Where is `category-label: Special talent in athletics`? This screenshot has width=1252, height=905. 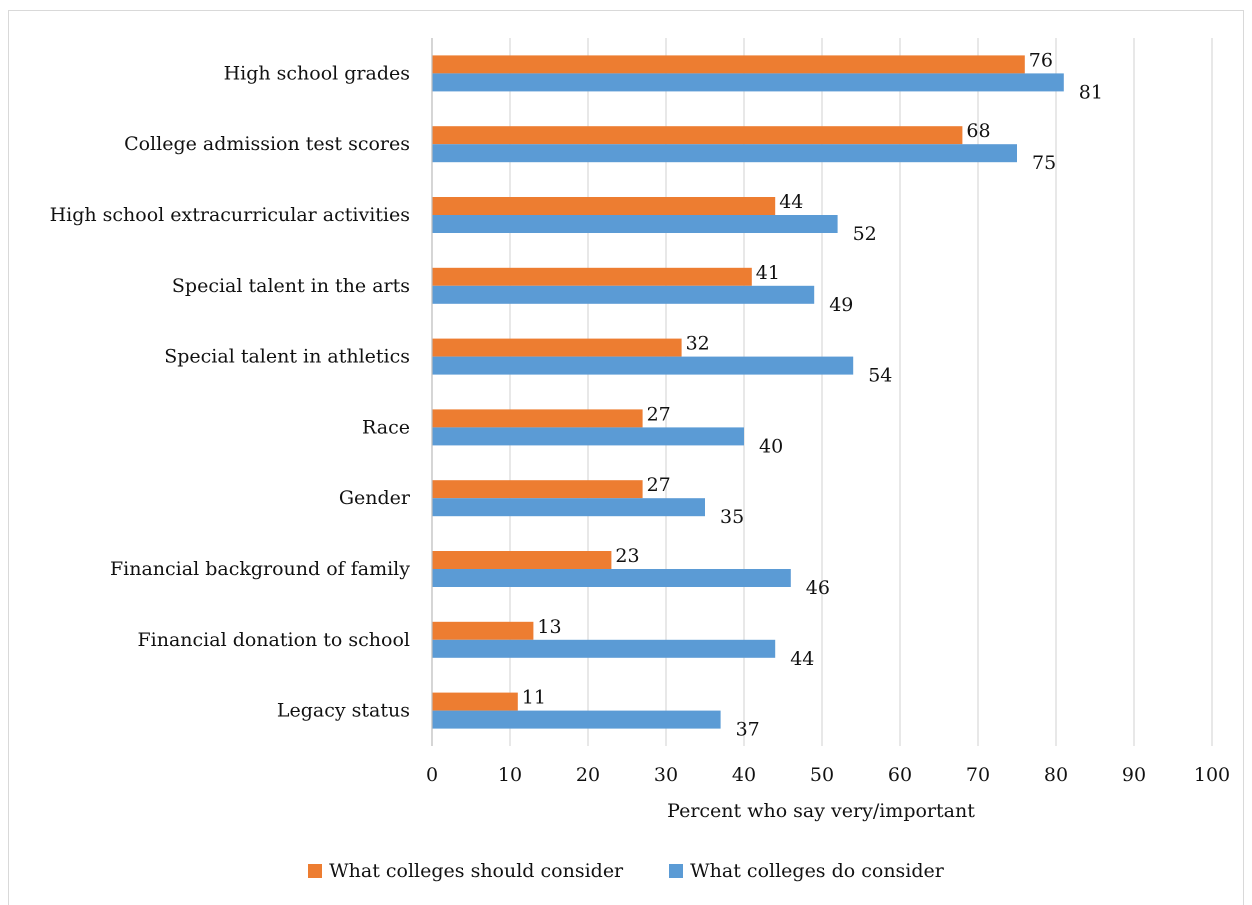
category-label: Special talent in athletics is located at coordinates (287, 357).